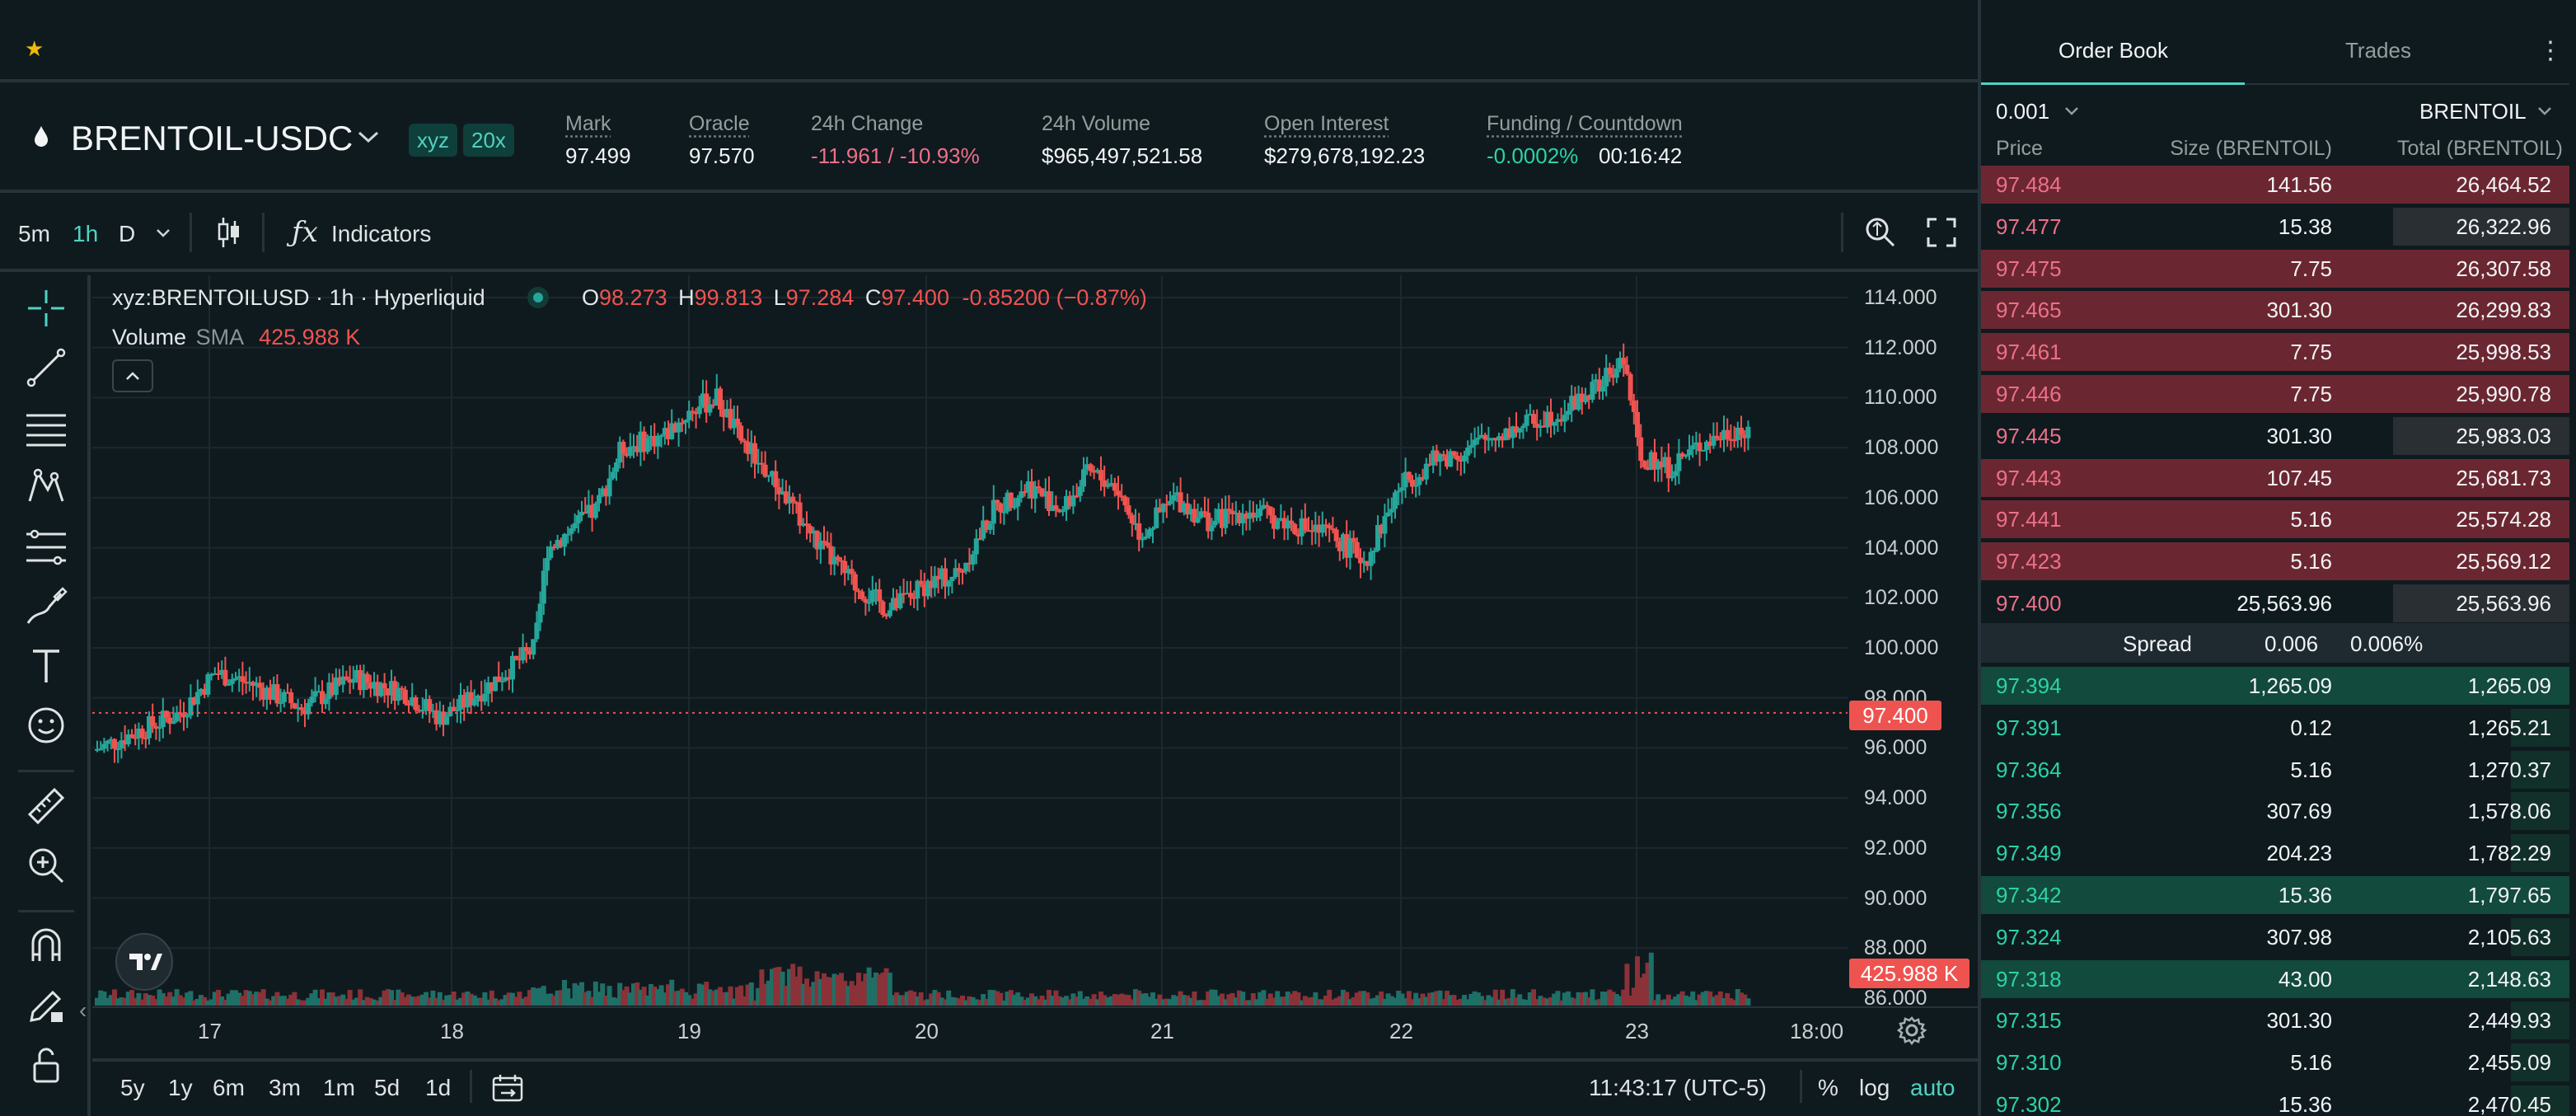 This screenshot has height=1116, width=2576. What do you see at coordinates (46, 865) in the screenshot?
I see `zoom-in-icon` at bounding box center [46, 865].